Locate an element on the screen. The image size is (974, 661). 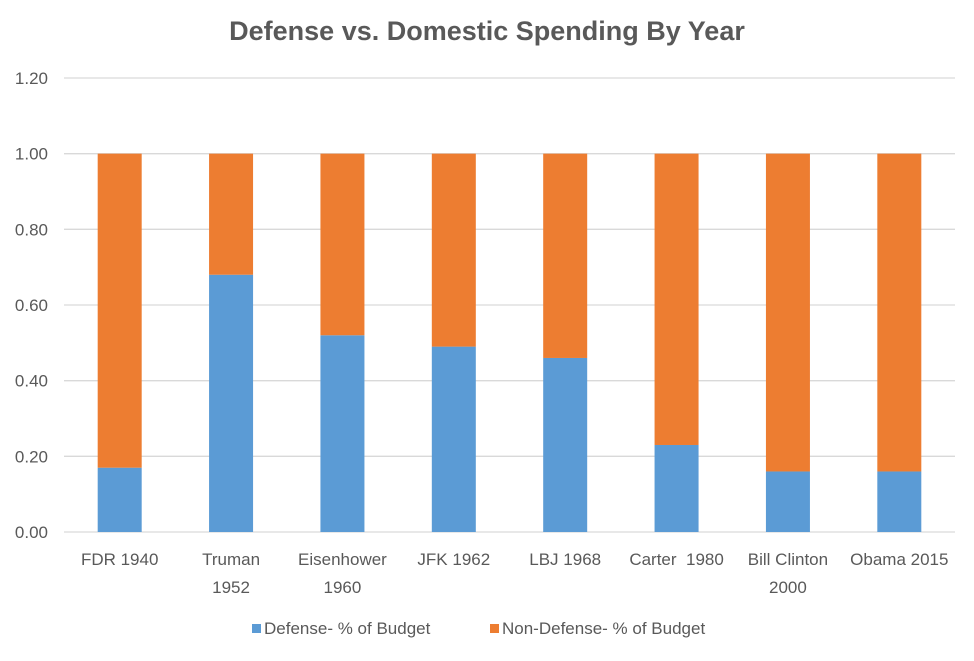
x-category-label: Obama 2015 is located at coordinates (899, 559).